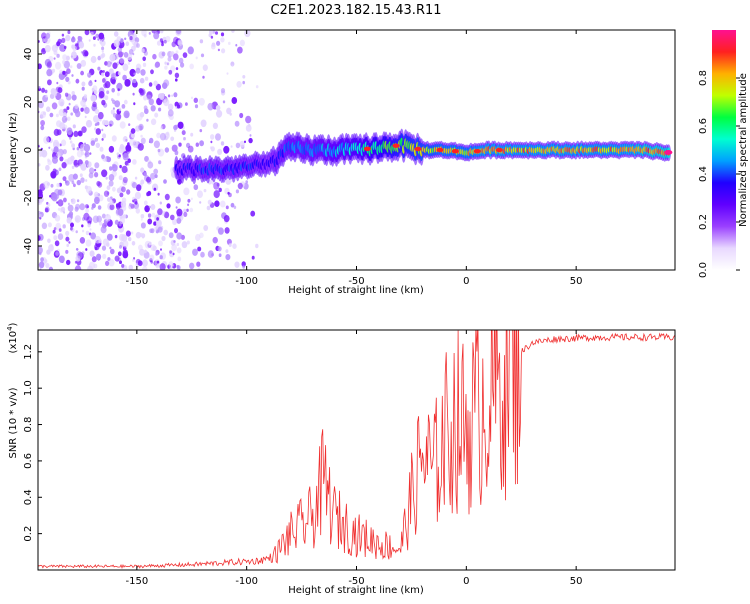 The height and width of the screenshot is (604, 750). I want to click on svg-text: (x104), so click(12, 337).